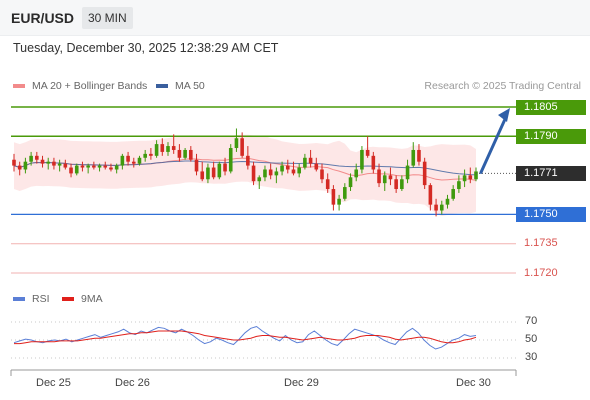  What do you see at coordinates (502, 86) in the screenshot?
I see `credit-text: Research © 2025 Trading Central` at bounding box center [502, 86].